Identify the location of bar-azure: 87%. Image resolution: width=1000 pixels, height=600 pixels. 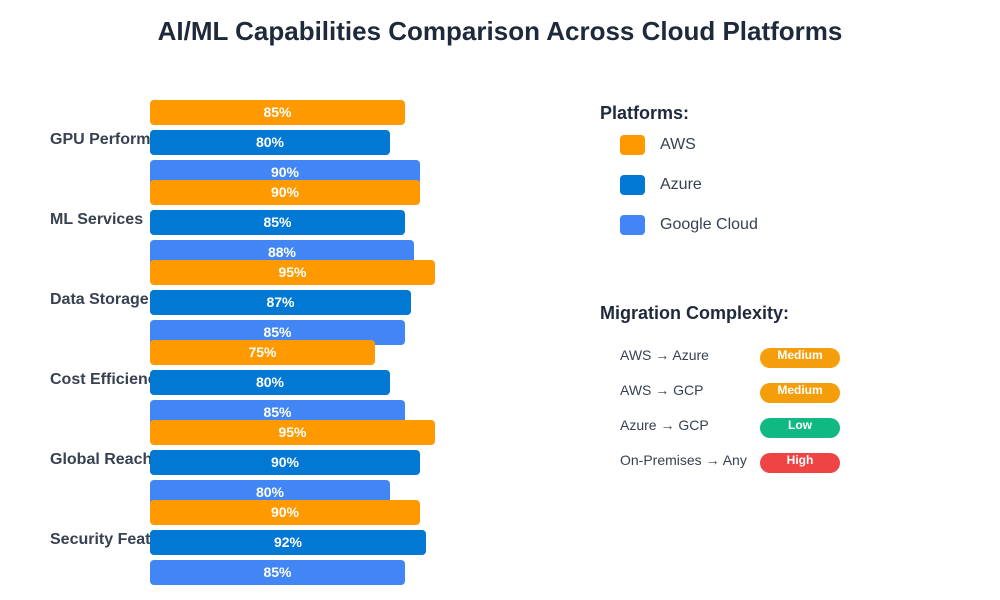
(280, 302).